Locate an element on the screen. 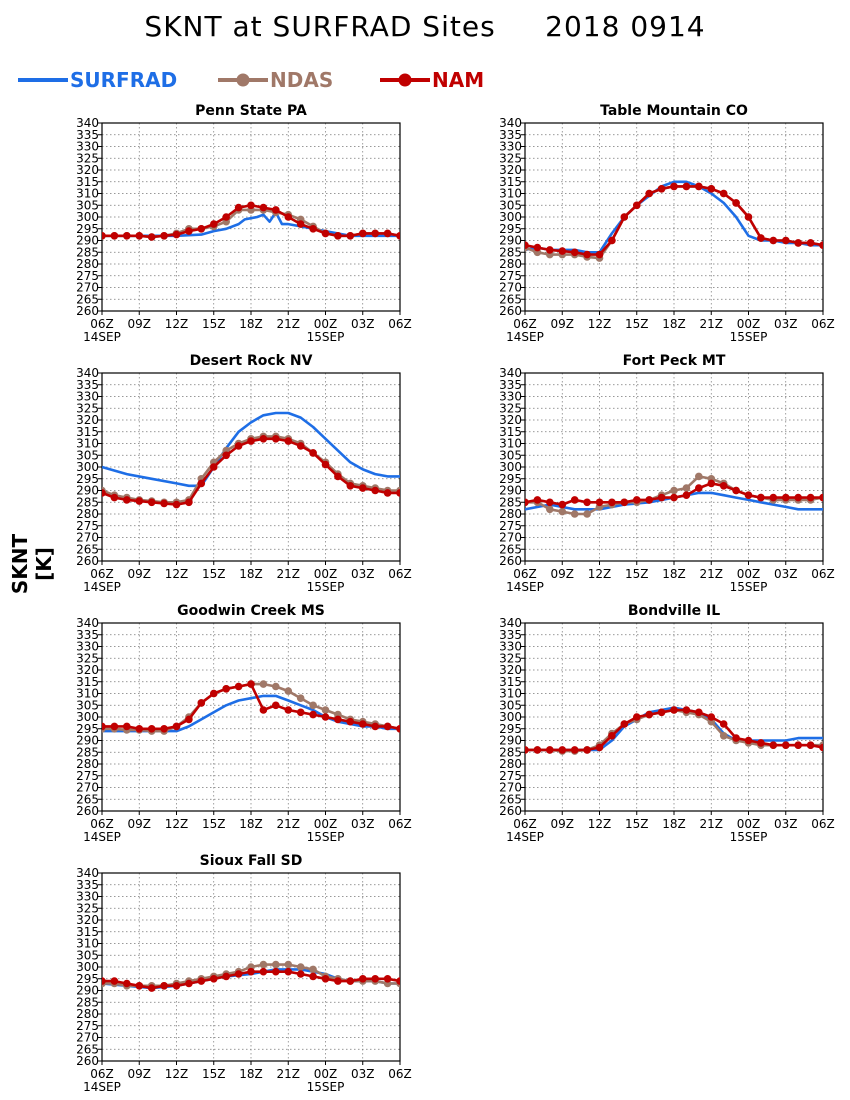  legend-surfrad-line is located at coordinates (43, 80).